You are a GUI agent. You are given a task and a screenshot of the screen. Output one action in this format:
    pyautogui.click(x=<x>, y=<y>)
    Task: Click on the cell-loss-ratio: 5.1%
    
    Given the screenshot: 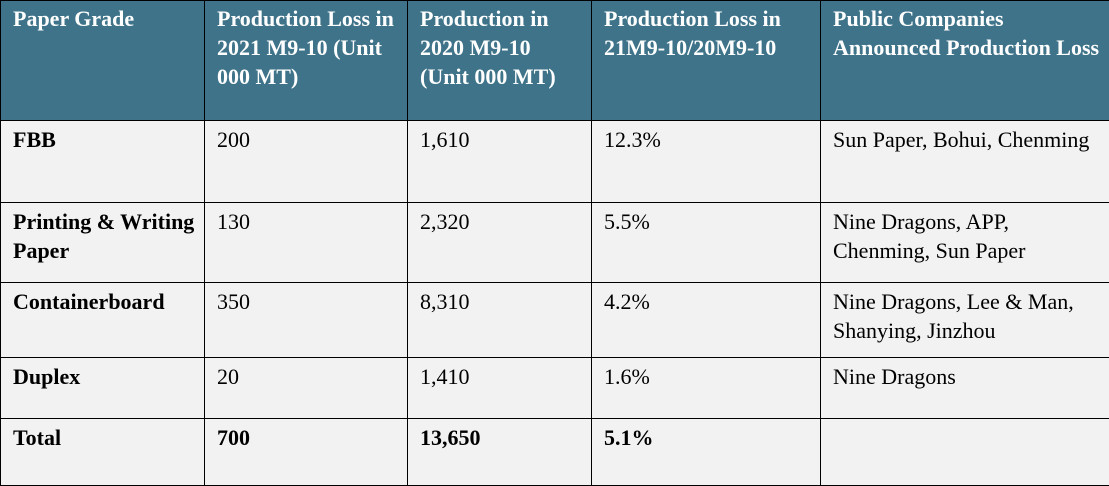 What is the action you would take?
    pyautogui.click(x=706, y=452)
    